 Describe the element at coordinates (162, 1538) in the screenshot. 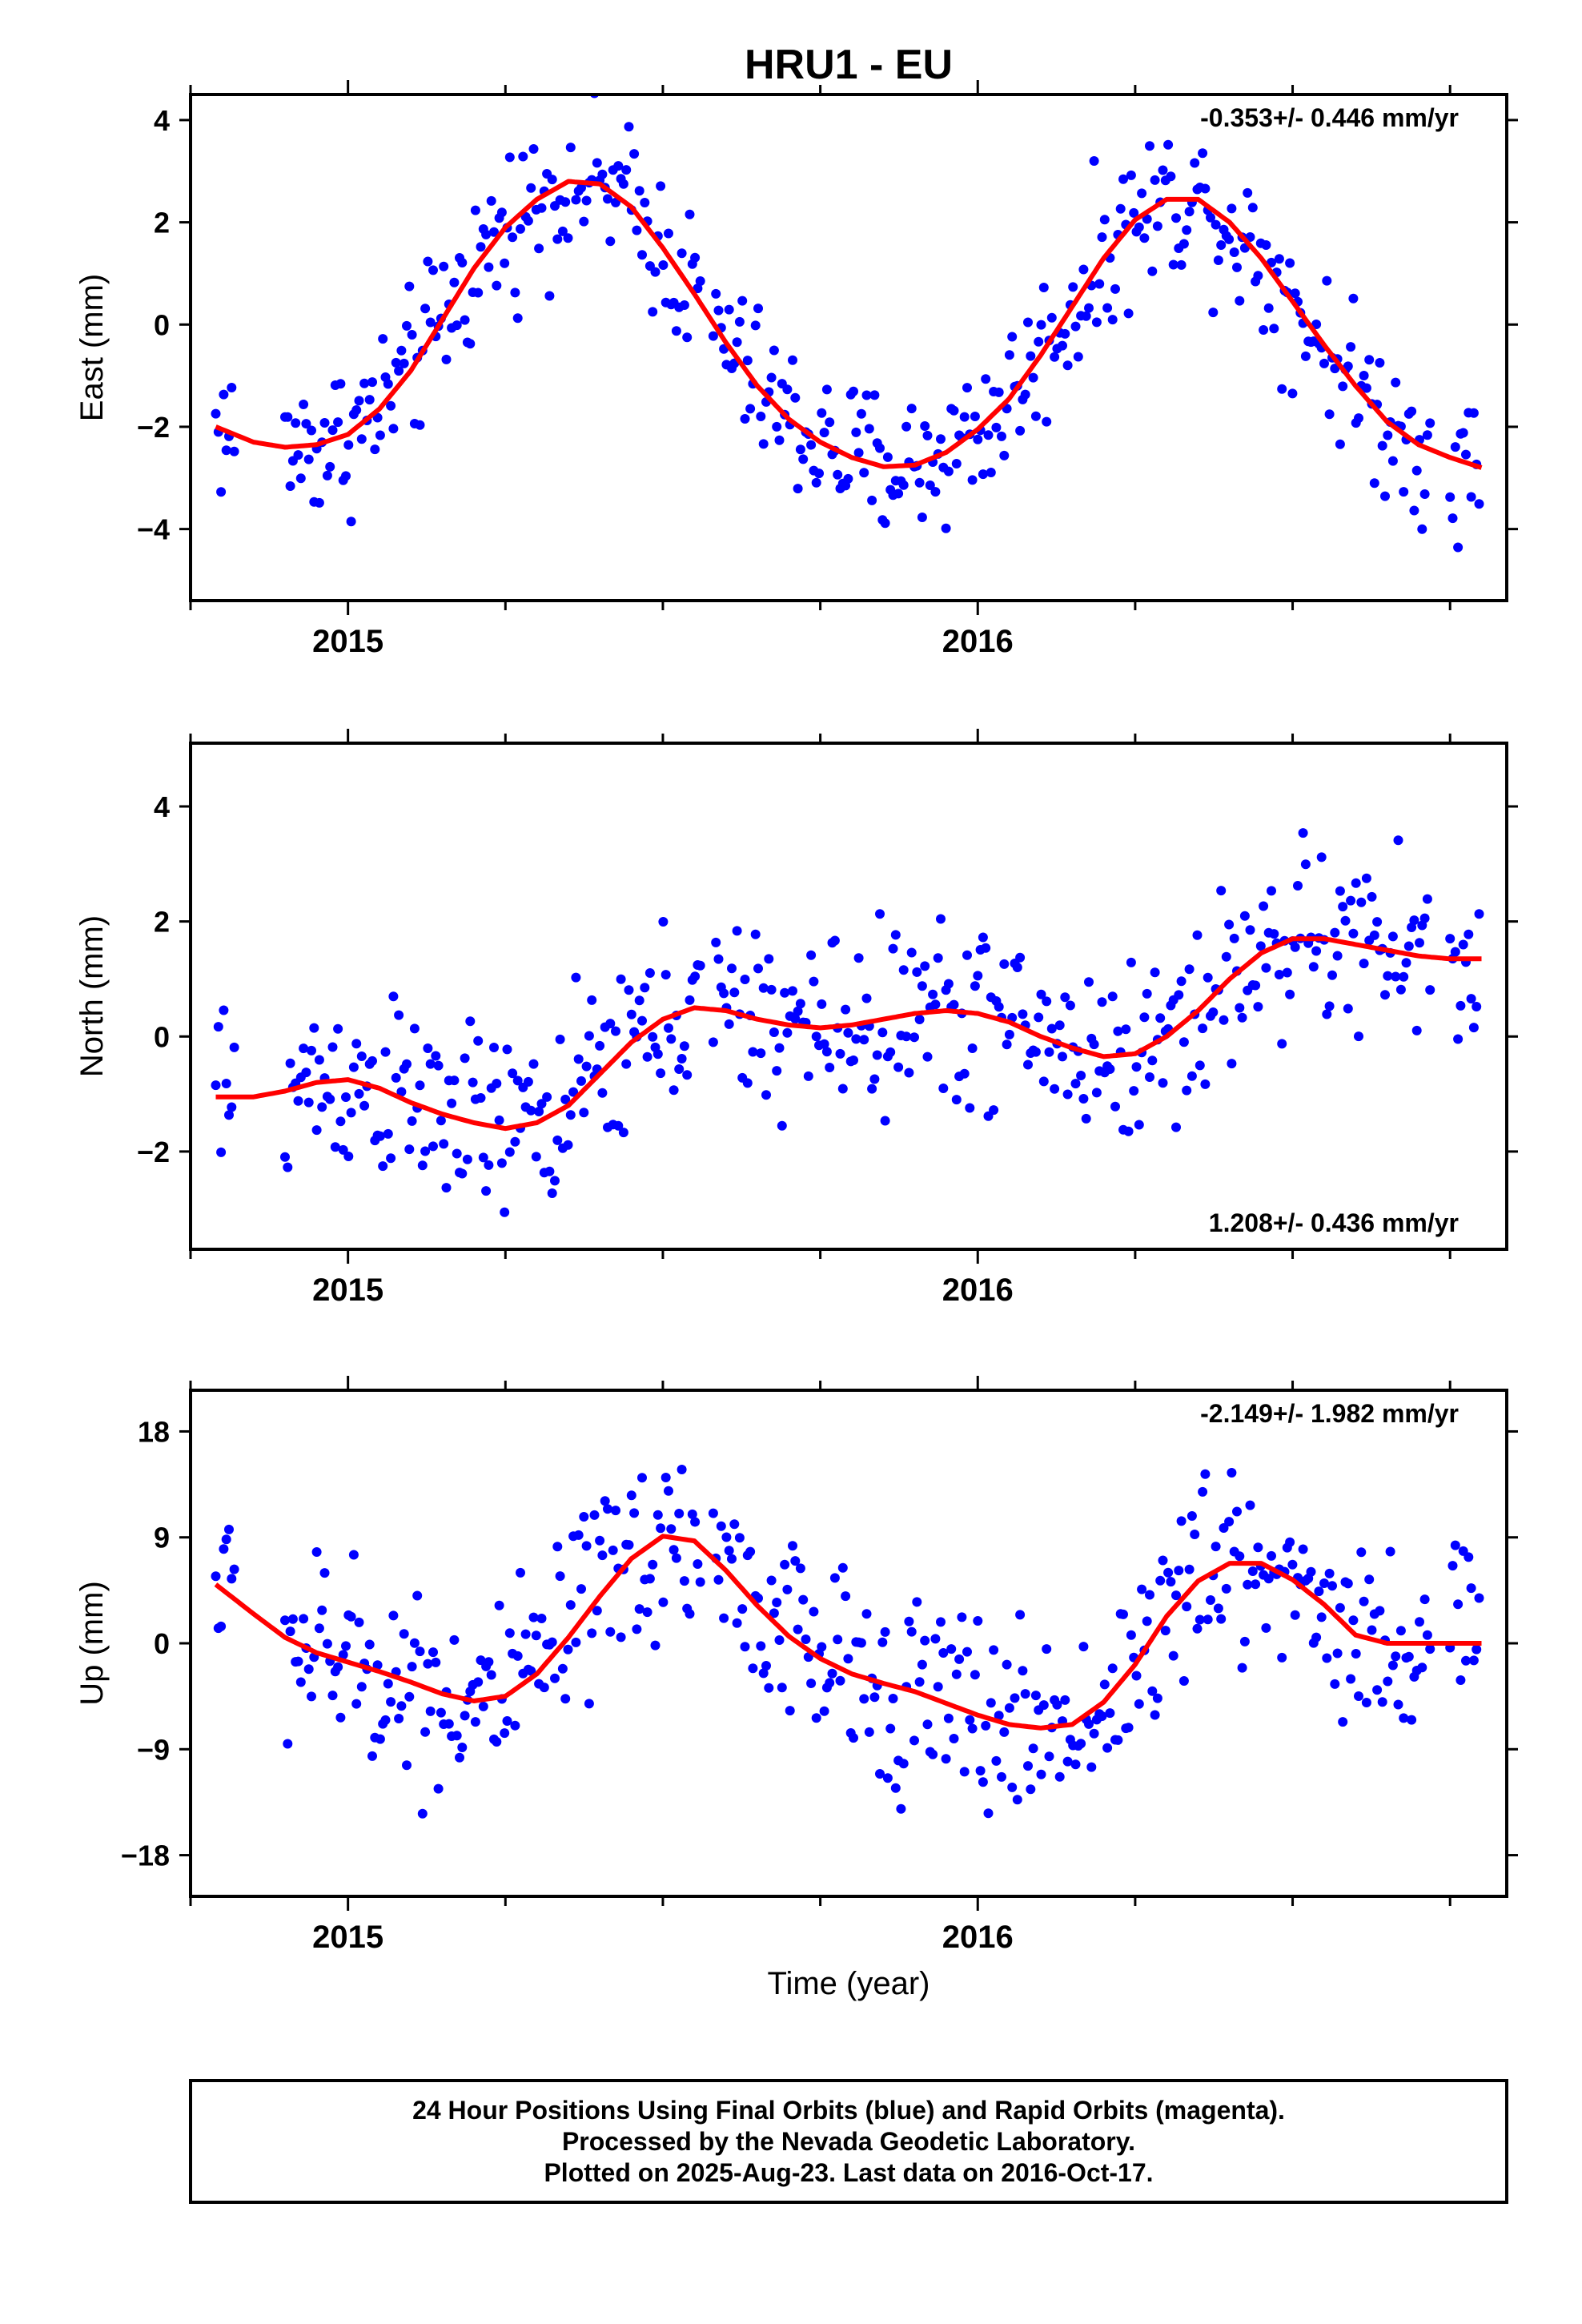

I see `y-tick-label: 9` at that location.